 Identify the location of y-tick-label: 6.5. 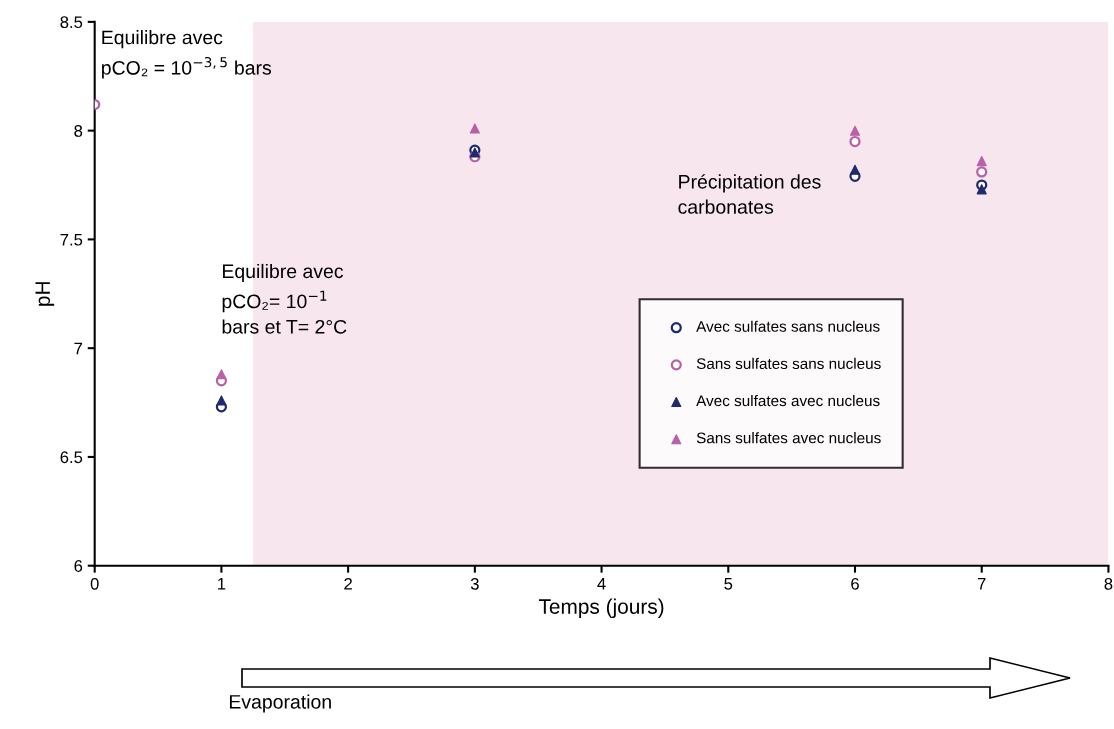
(71, 457).